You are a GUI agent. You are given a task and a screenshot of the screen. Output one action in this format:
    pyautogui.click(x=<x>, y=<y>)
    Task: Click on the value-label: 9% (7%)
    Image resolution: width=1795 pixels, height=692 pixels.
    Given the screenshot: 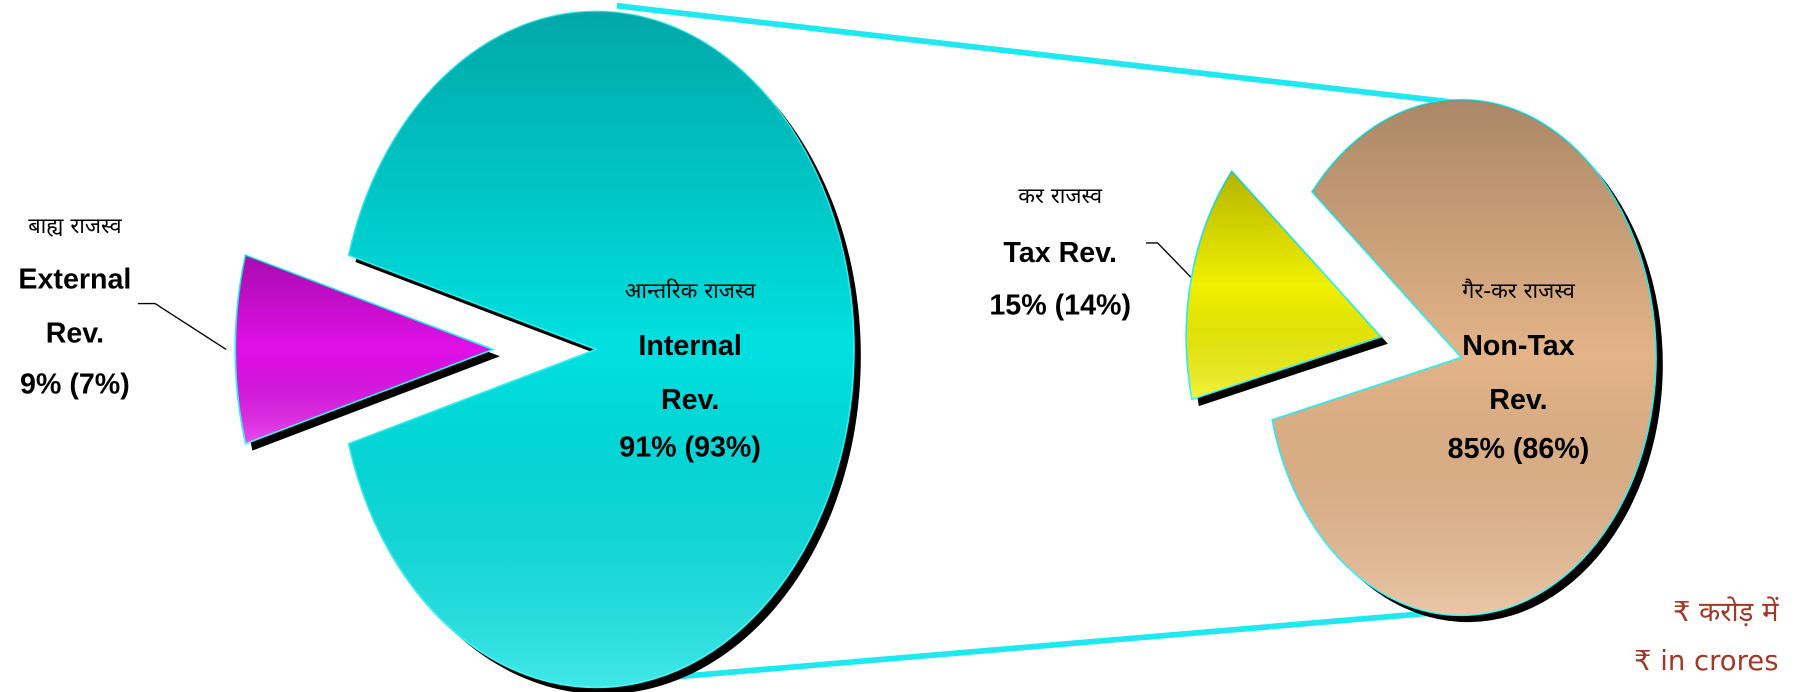 What is the action you would take?
    pyautogui.click(x=75, y=385)
    